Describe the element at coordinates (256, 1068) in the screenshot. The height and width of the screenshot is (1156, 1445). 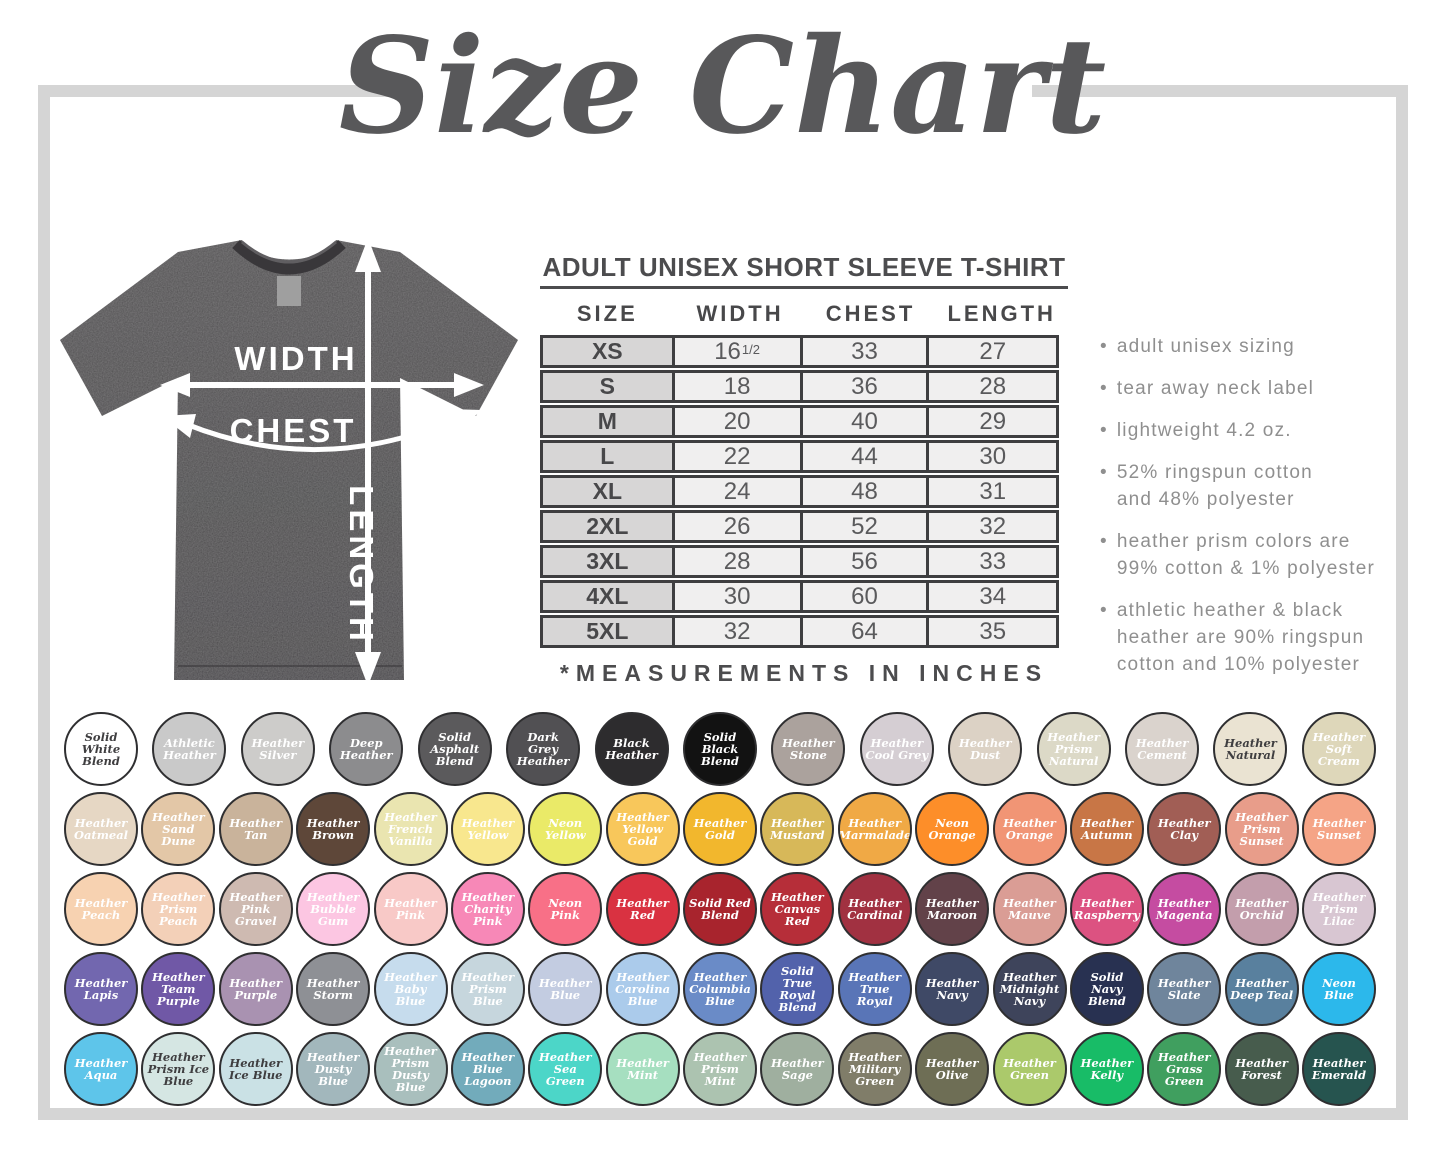
I see `swatch-label: Heather Ice Blue` at that location.